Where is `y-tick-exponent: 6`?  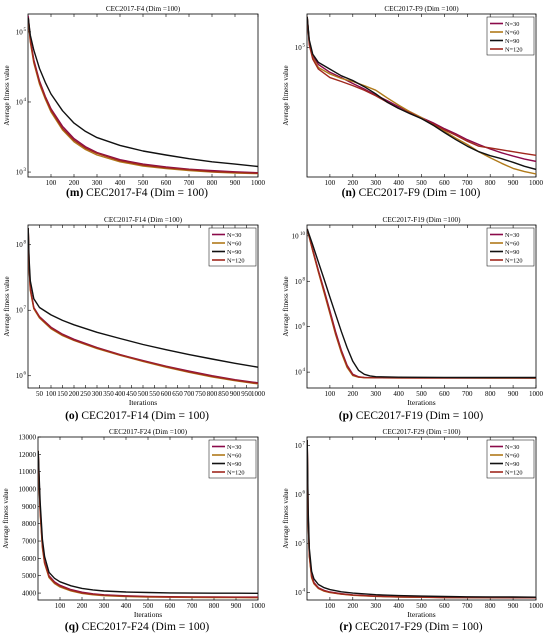 y-tick-exponent: 6 is located at coordinates (25, 374).